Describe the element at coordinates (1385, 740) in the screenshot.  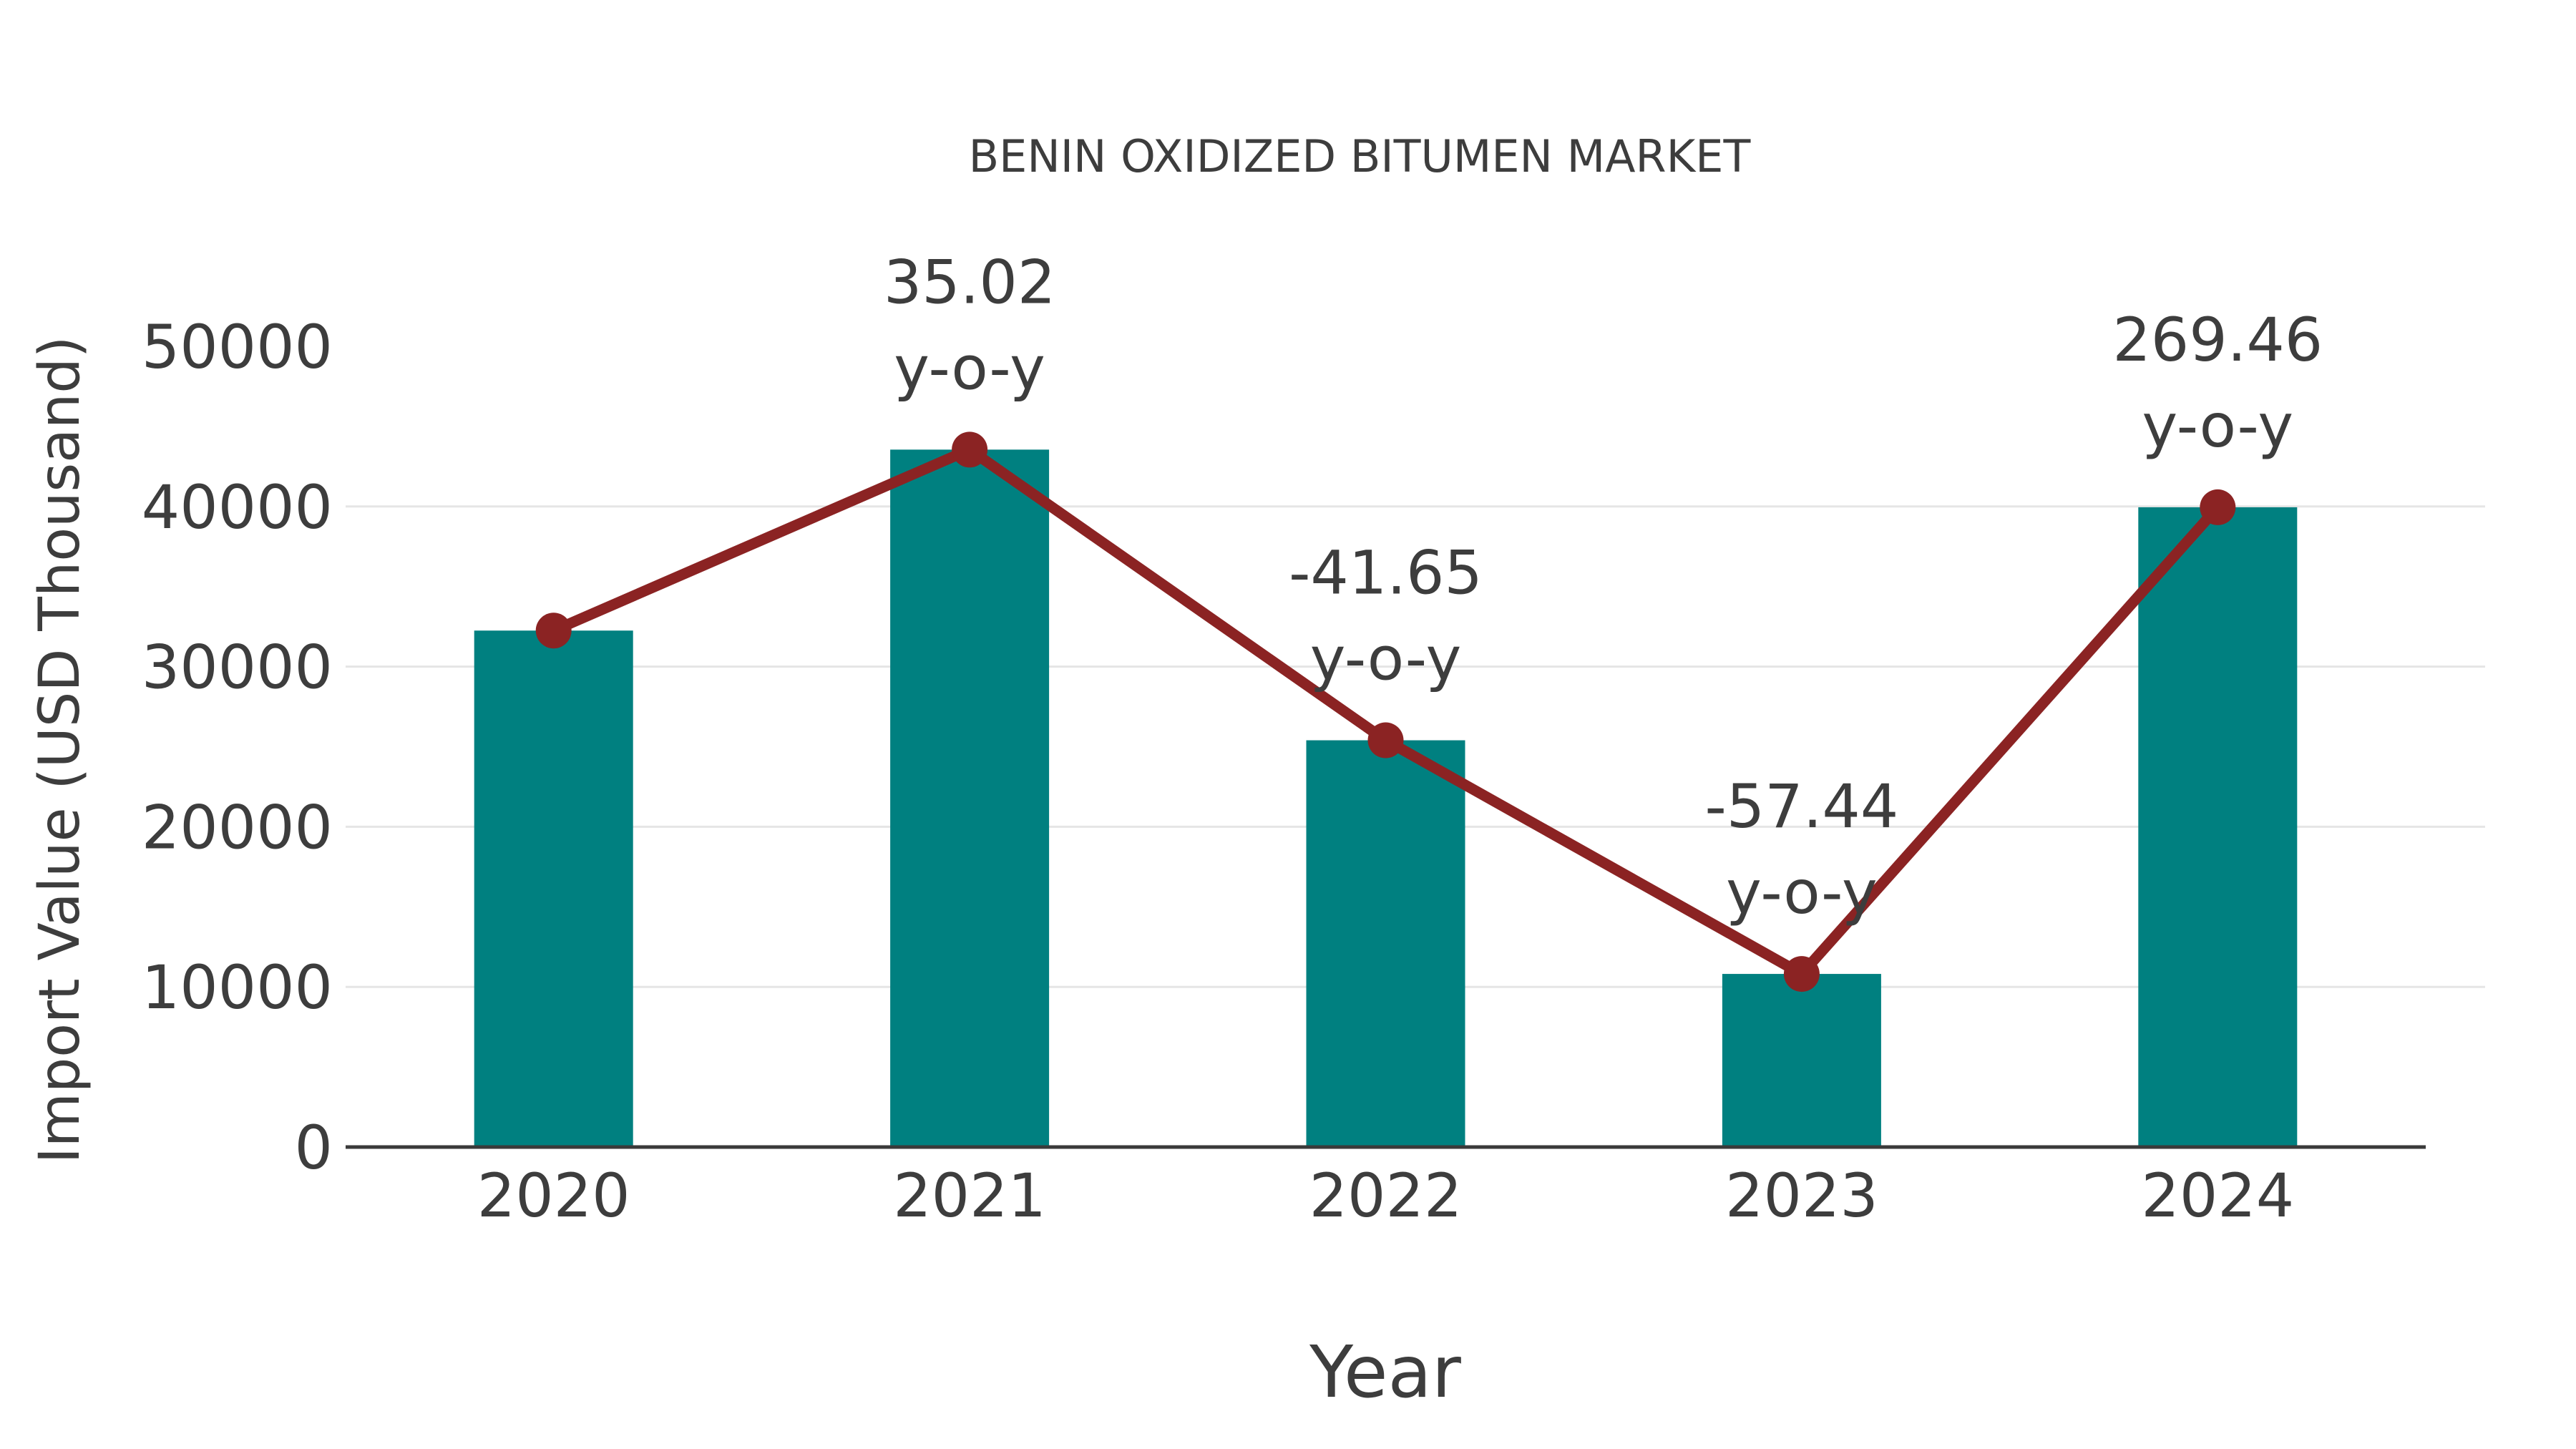
I see `marker-2022` at that location.